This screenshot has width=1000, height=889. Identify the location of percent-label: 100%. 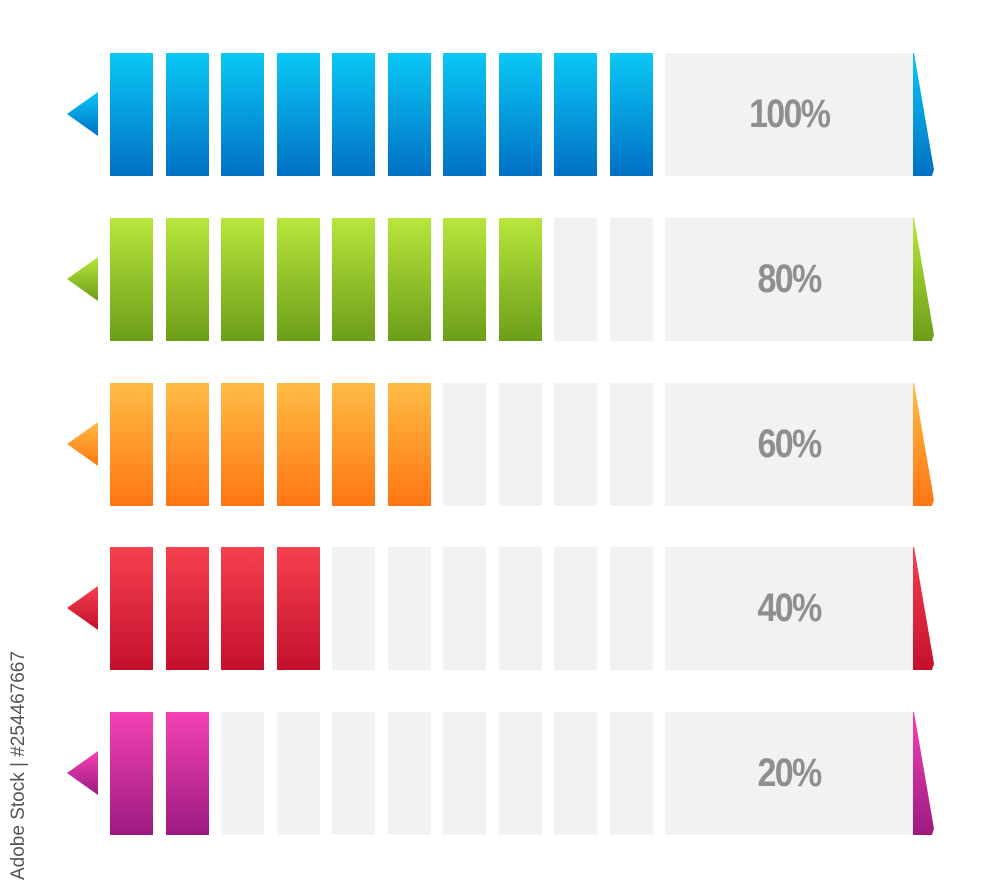
(789, 114).